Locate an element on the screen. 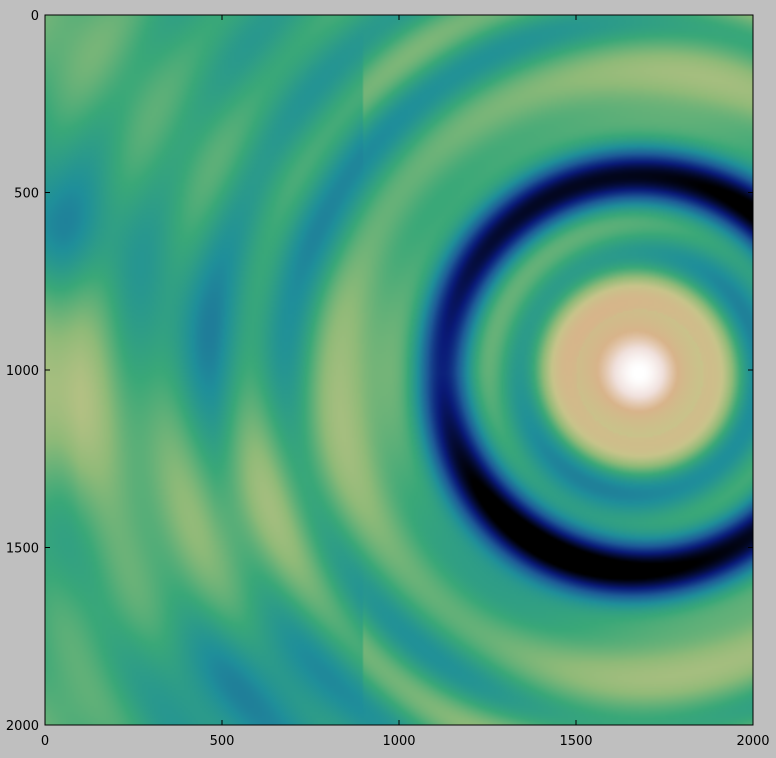 This screenshot has height=758, width=776. x-tick-label: 0 is located at coordinates (45, 741).